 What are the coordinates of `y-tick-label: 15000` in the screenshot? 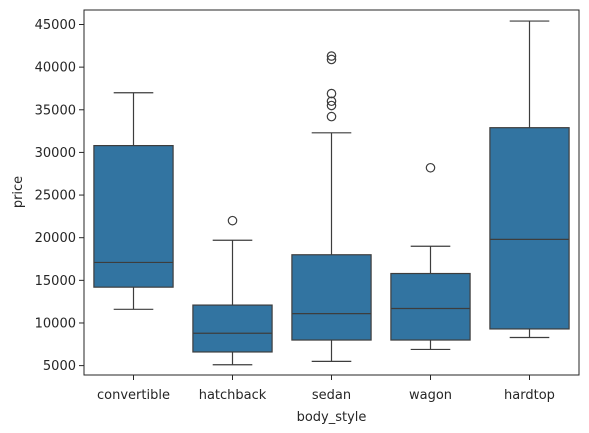 It's located at (55, 281).